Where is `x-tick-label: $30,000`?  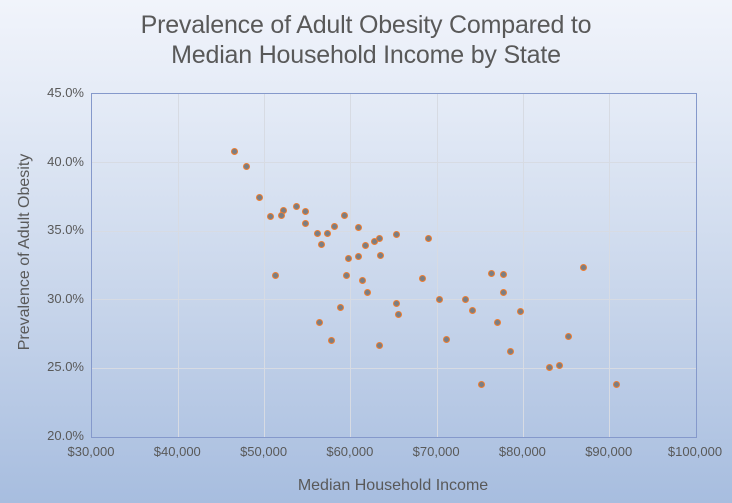
x-tick-label: $30,000 is located at coordinates (91, 451).